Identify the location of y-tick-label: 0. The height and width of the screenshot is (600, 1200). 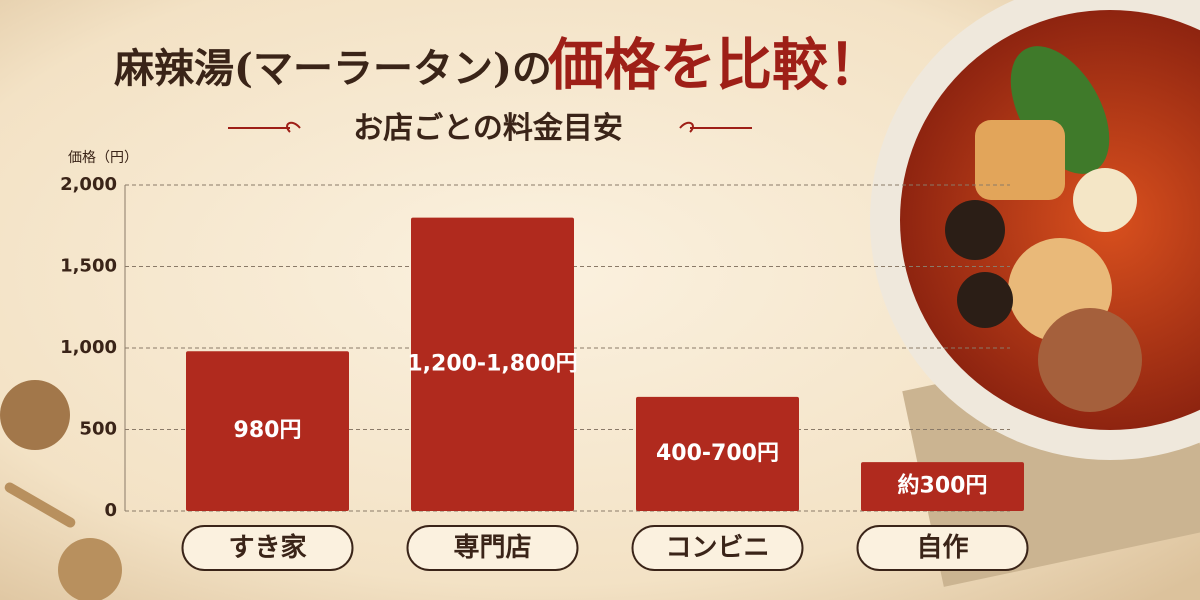
(110, 510).